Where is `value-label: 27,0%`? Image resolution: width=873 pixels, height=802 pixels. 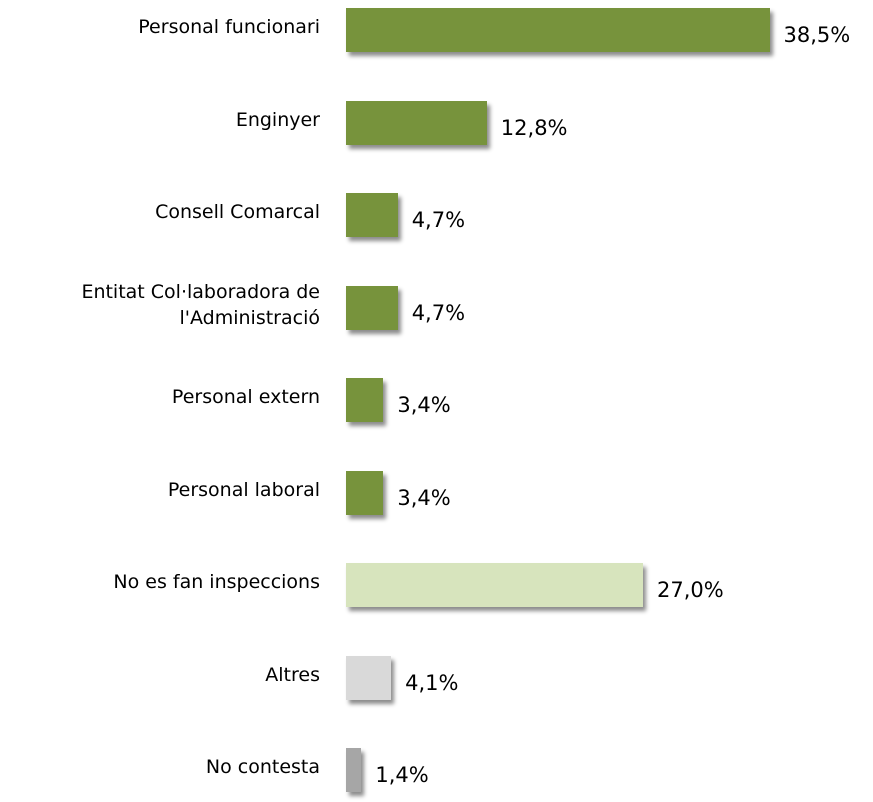 value-label: 27,0% is located at coordinates (690, 590).